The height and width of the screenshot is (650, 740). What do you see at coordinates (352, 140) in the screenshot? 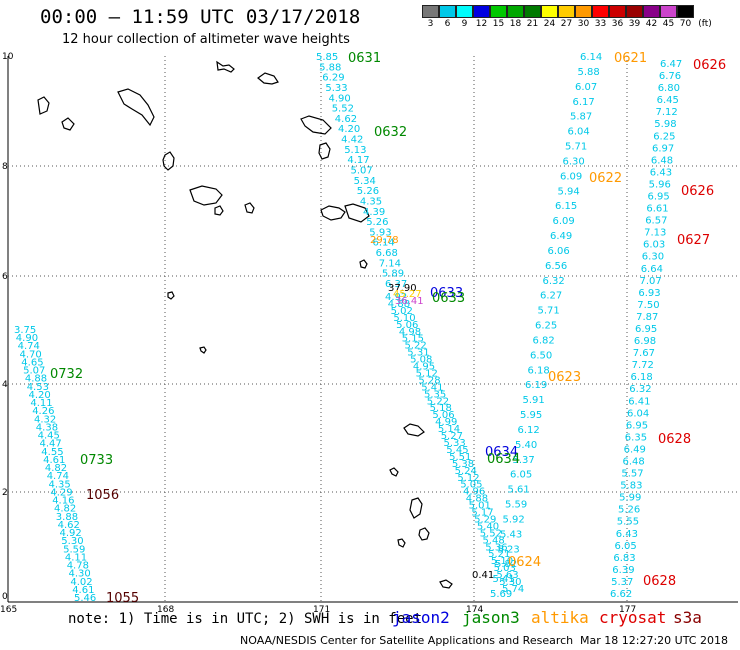
I see `wave-height-value: 4.42` at bounding box center [352, 140].